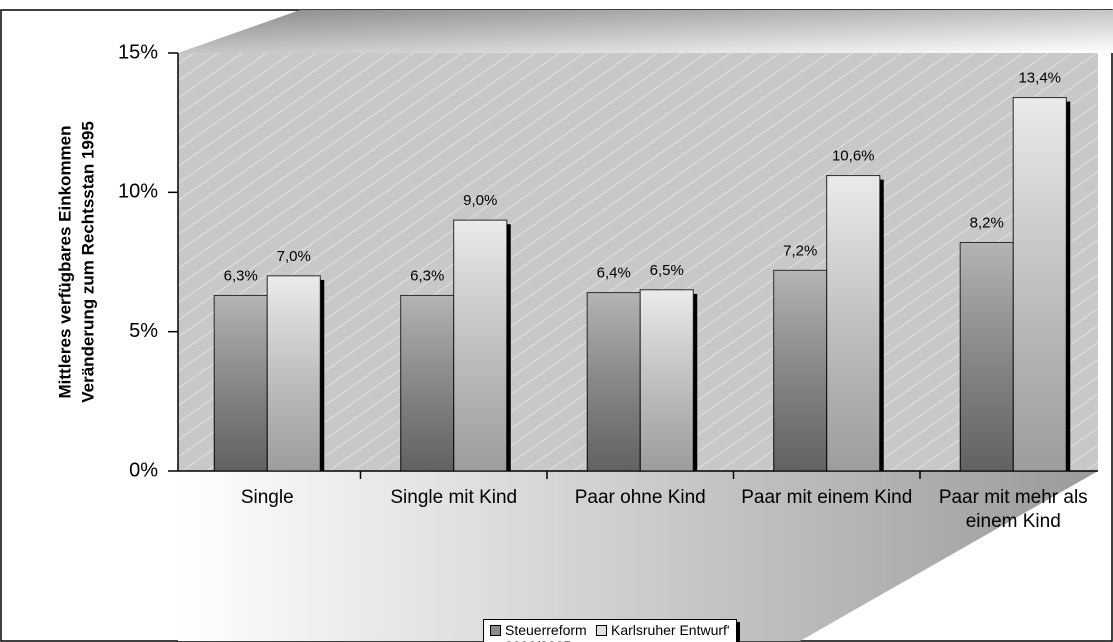 This screenshot has height=642, width=1113. I want to click on legend-item: Steuerreform 2000/2005, so click(538, 632).